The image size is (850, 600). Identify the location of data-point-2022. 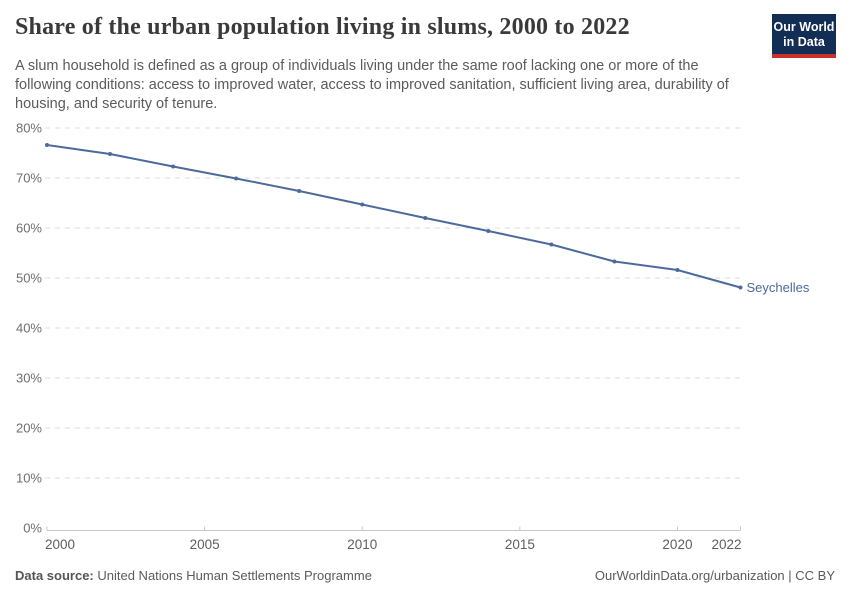
(740, 287).